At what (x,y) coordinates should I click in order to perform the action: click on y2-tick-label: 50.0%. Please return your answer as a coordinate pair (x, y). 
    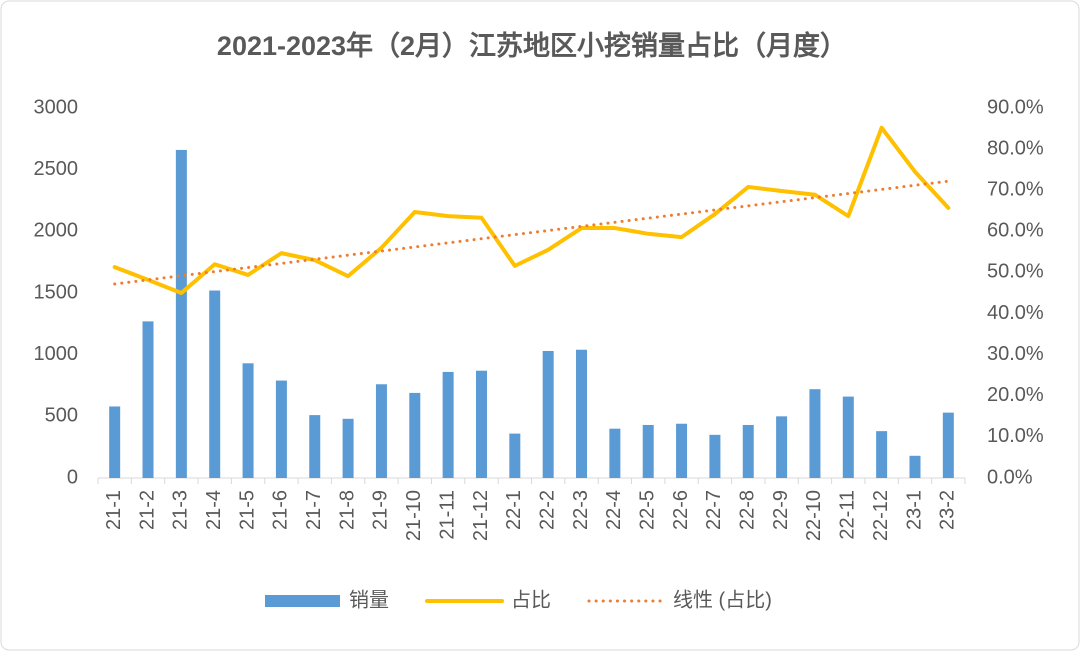
    Looking at the image, I should click on (1015, 272).